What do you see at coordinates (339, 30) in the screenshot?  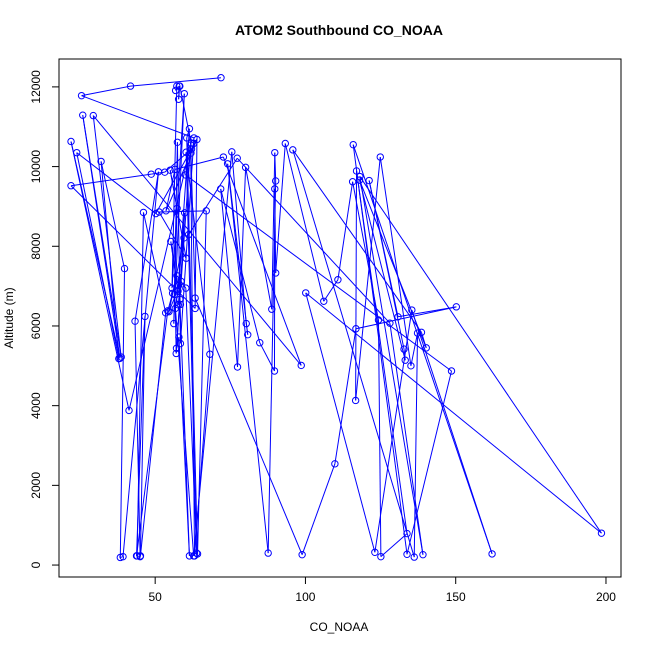 I see `chart-title: ATOM2 Southbound CO_NOAA` at bounding box center [339, 30].